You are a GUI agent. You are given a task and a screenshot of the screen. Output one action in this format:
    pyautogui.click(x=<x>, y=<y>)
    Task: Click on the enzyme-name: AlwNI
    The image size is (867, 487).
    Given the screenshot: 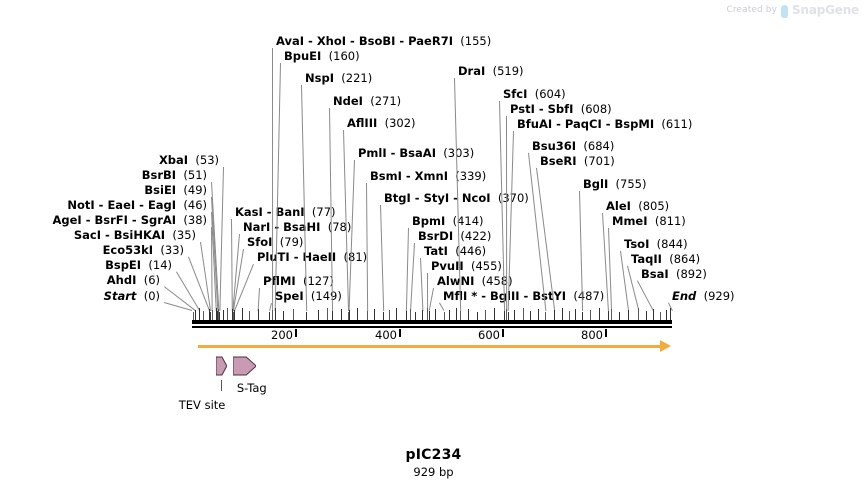 What is the action you would take?
    pyautogui.click(x=456, y=281)
    